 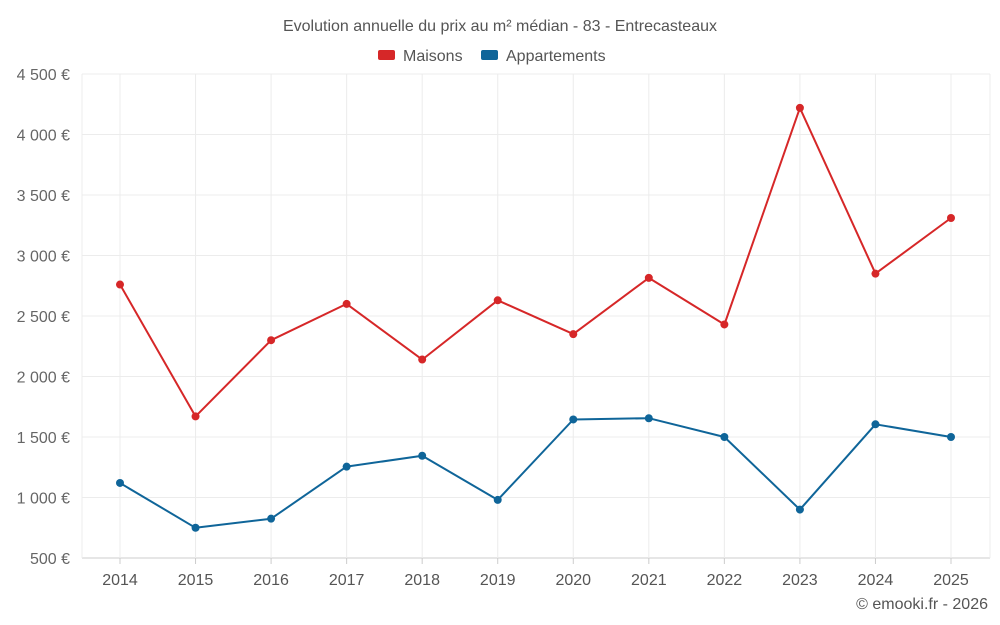 What do you see at coordinates (195, 416) in the screenshot?
I see `data-point-maisons-2015` at bounding box center [195, 416].